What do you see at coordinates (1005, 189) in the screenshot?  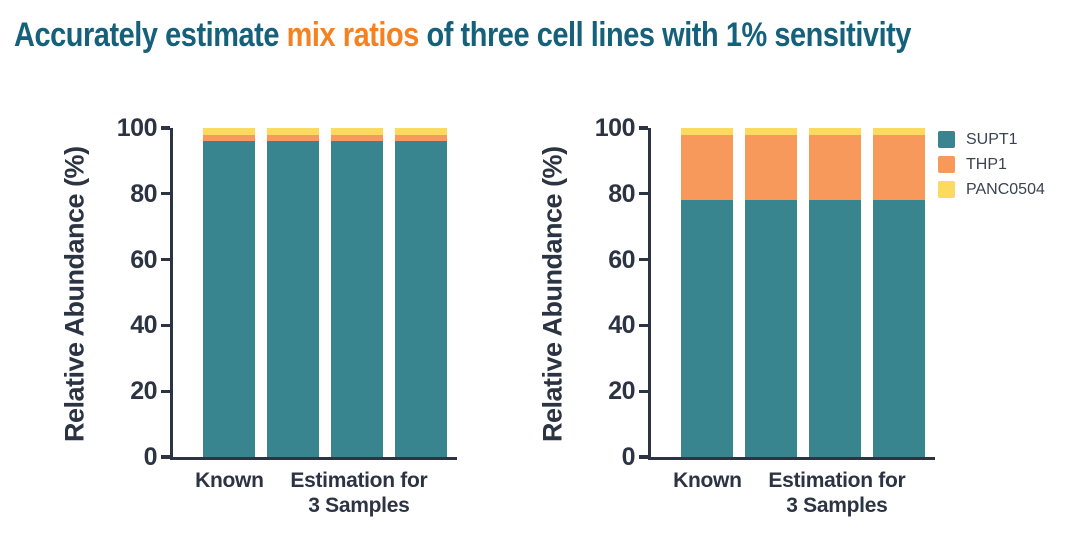 I see `legend-label: PANC0504` at bounding box center [1005, 189].